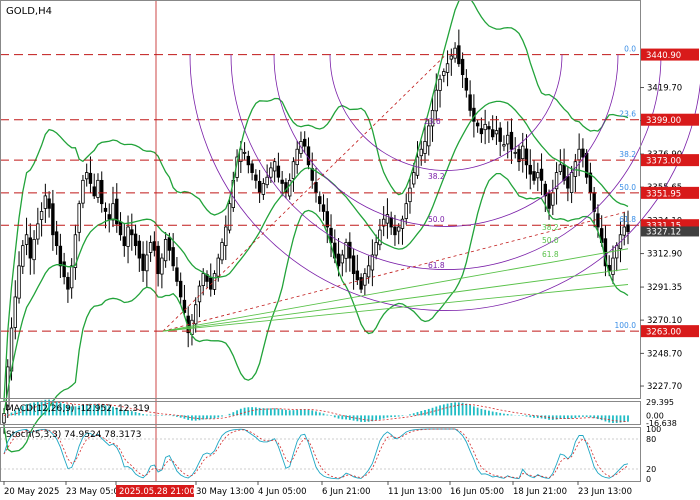  Describe the element at coordinates (31, 492) in the screenshot. I see `time-tick-label: 20 May 2025` at that location.